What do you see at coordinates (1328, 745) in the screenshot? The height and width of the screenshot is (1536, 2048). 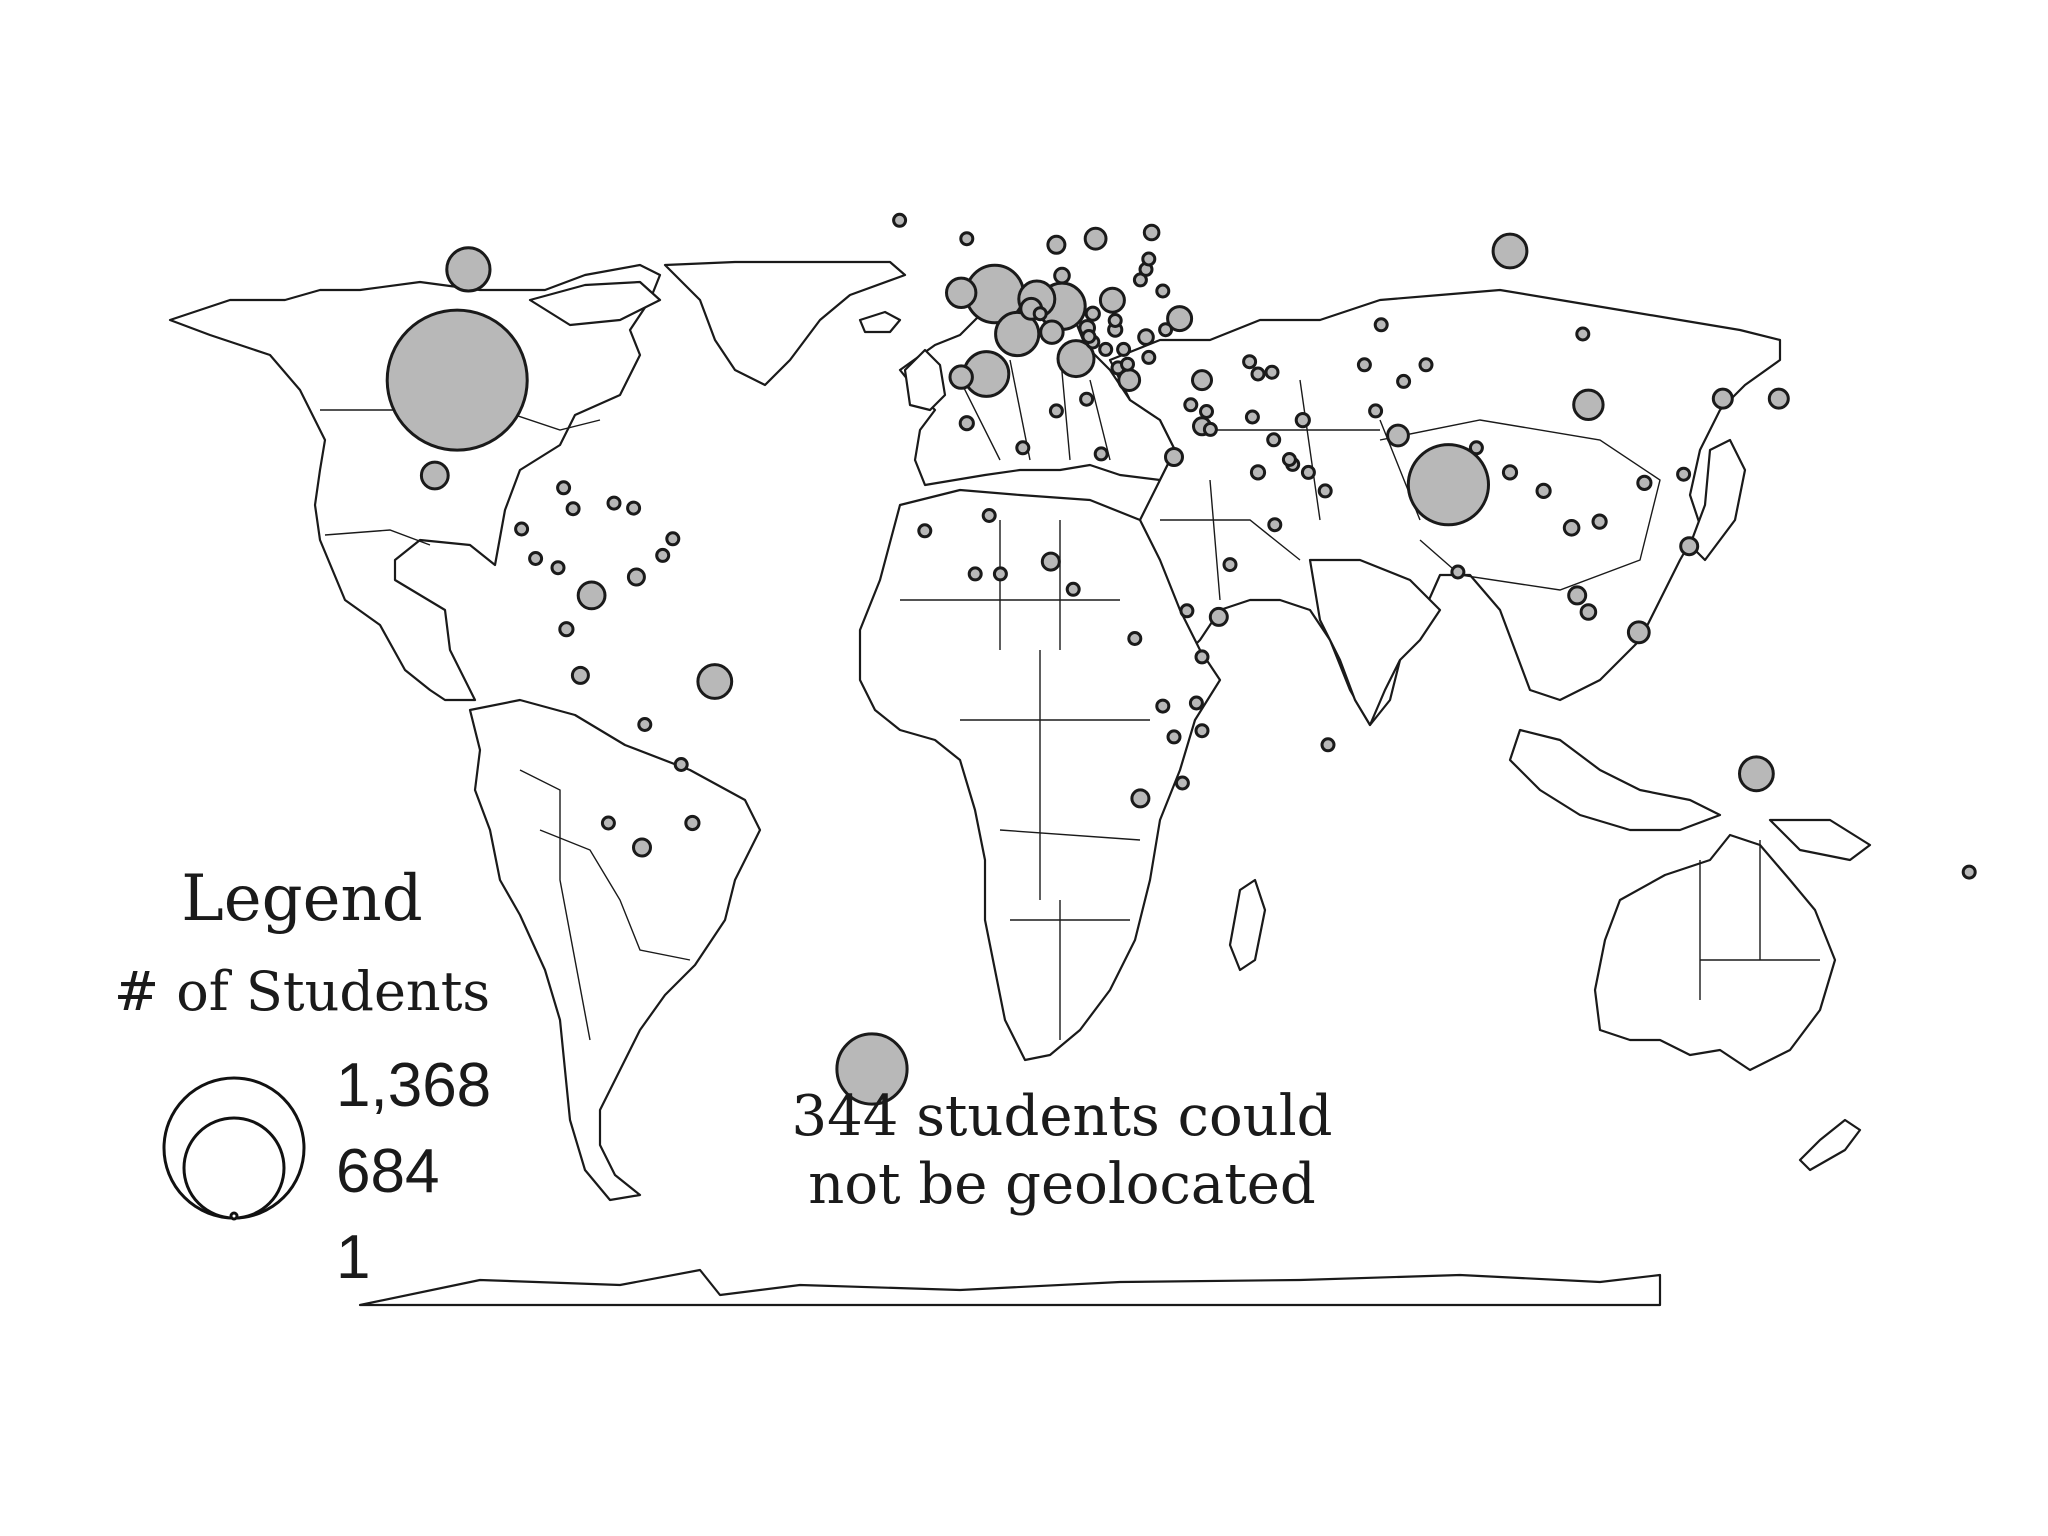 I see `bubble-mauritius` at bounding box center [1328, 745].